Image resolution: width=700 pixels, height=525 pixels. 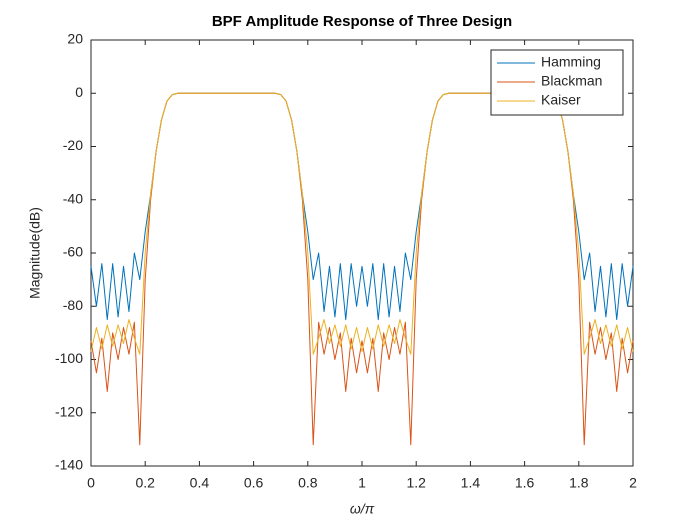 I want to click on x-axis-label: ω/π, so click(x=362, y=509).